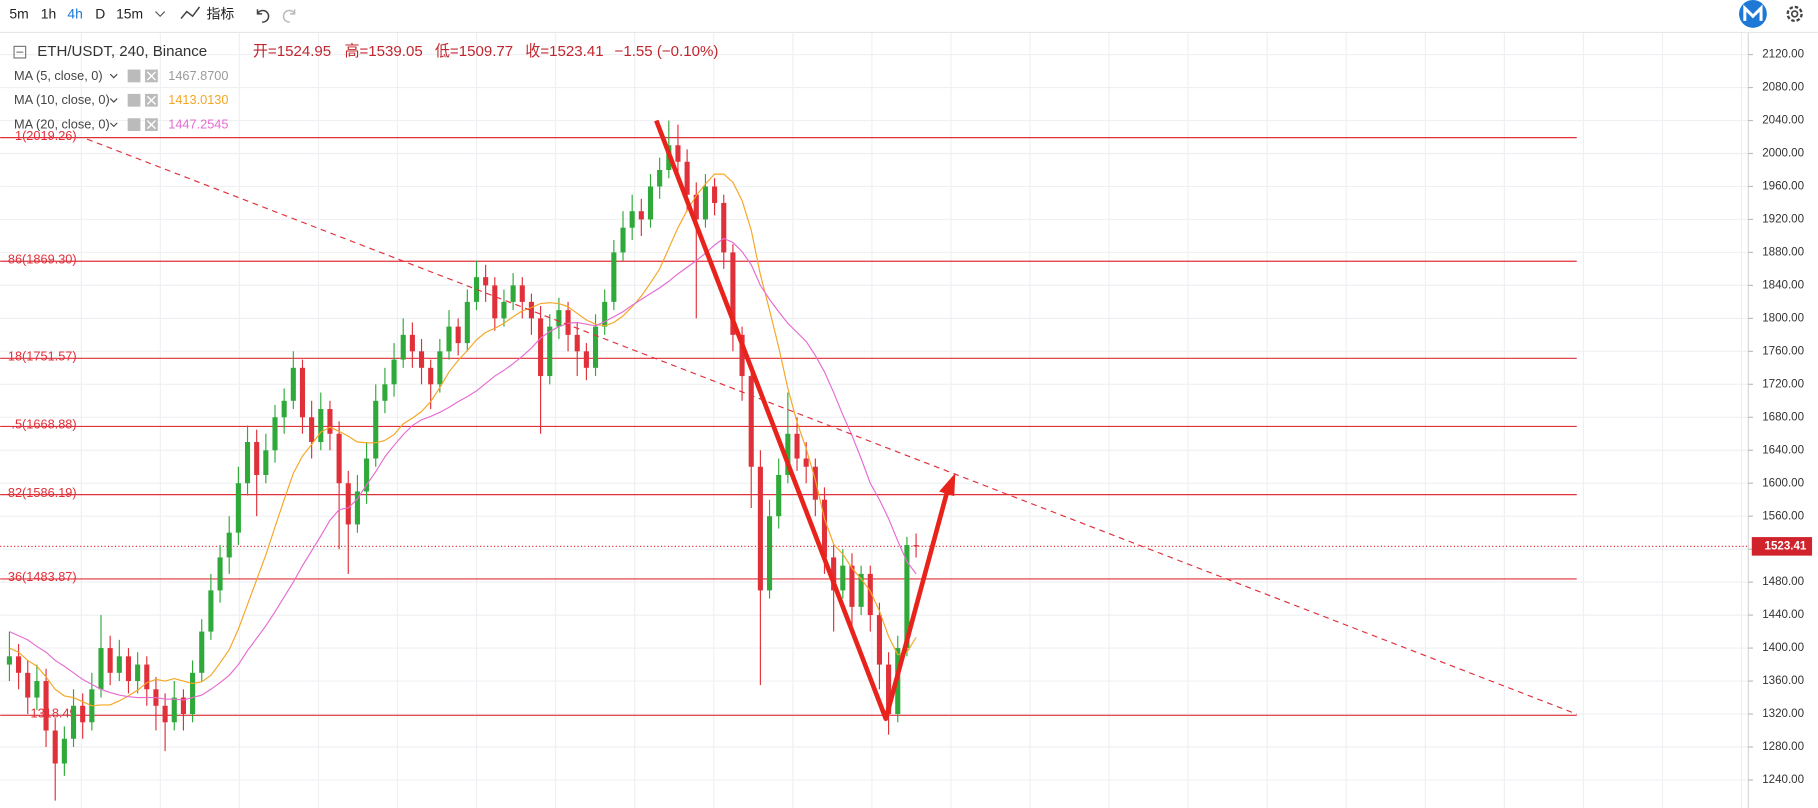 The image size is (1818, 808). I want to click on interval-button: 4h, so click(74, 14).